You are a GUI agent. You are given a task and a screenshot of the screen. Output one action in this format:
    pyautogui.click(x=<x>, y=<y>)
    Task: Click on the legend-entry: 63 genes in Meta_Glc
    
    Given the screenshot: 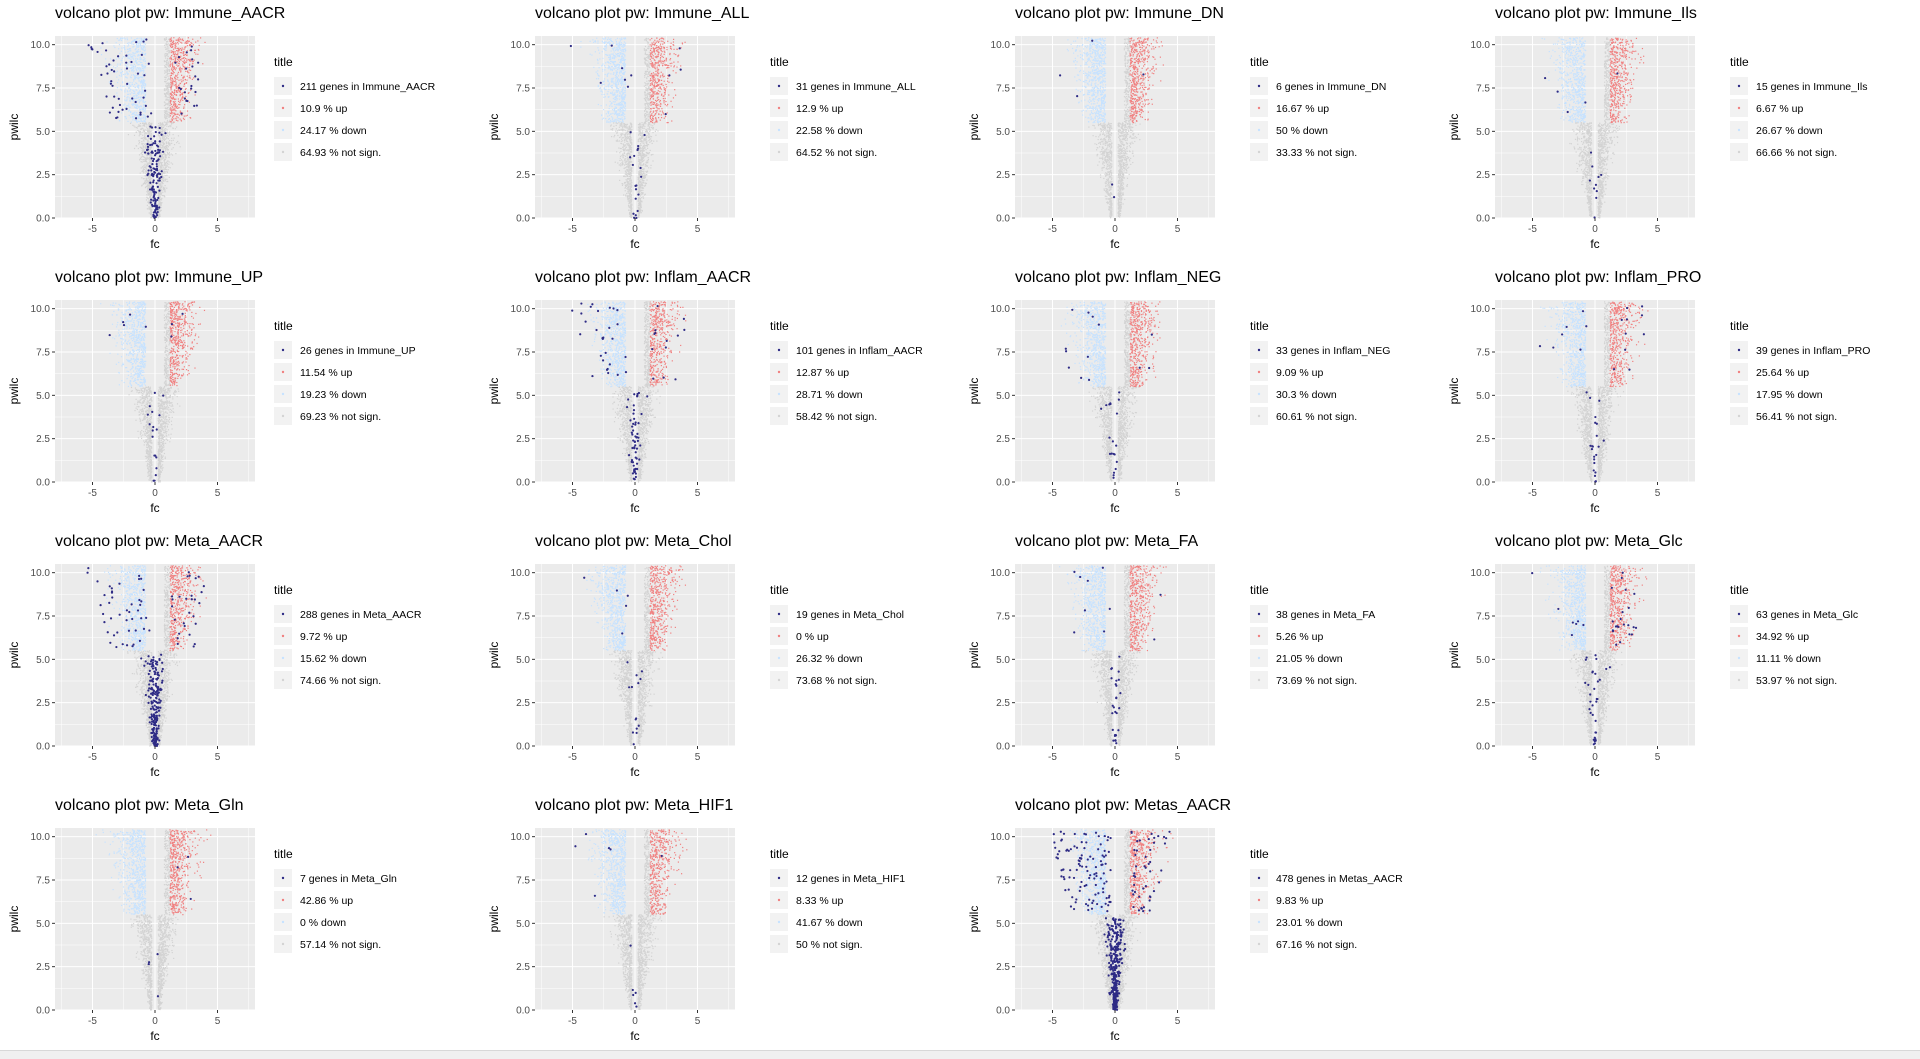 What is the action you would take?
    pyautogui.click(x=1807, y=615)
    